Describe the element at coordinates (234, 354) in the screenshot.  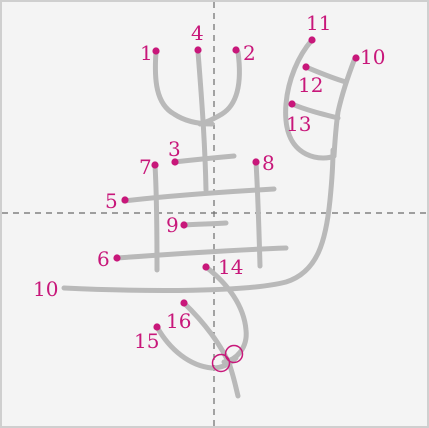
I see `crossing-ring-right` at that location.